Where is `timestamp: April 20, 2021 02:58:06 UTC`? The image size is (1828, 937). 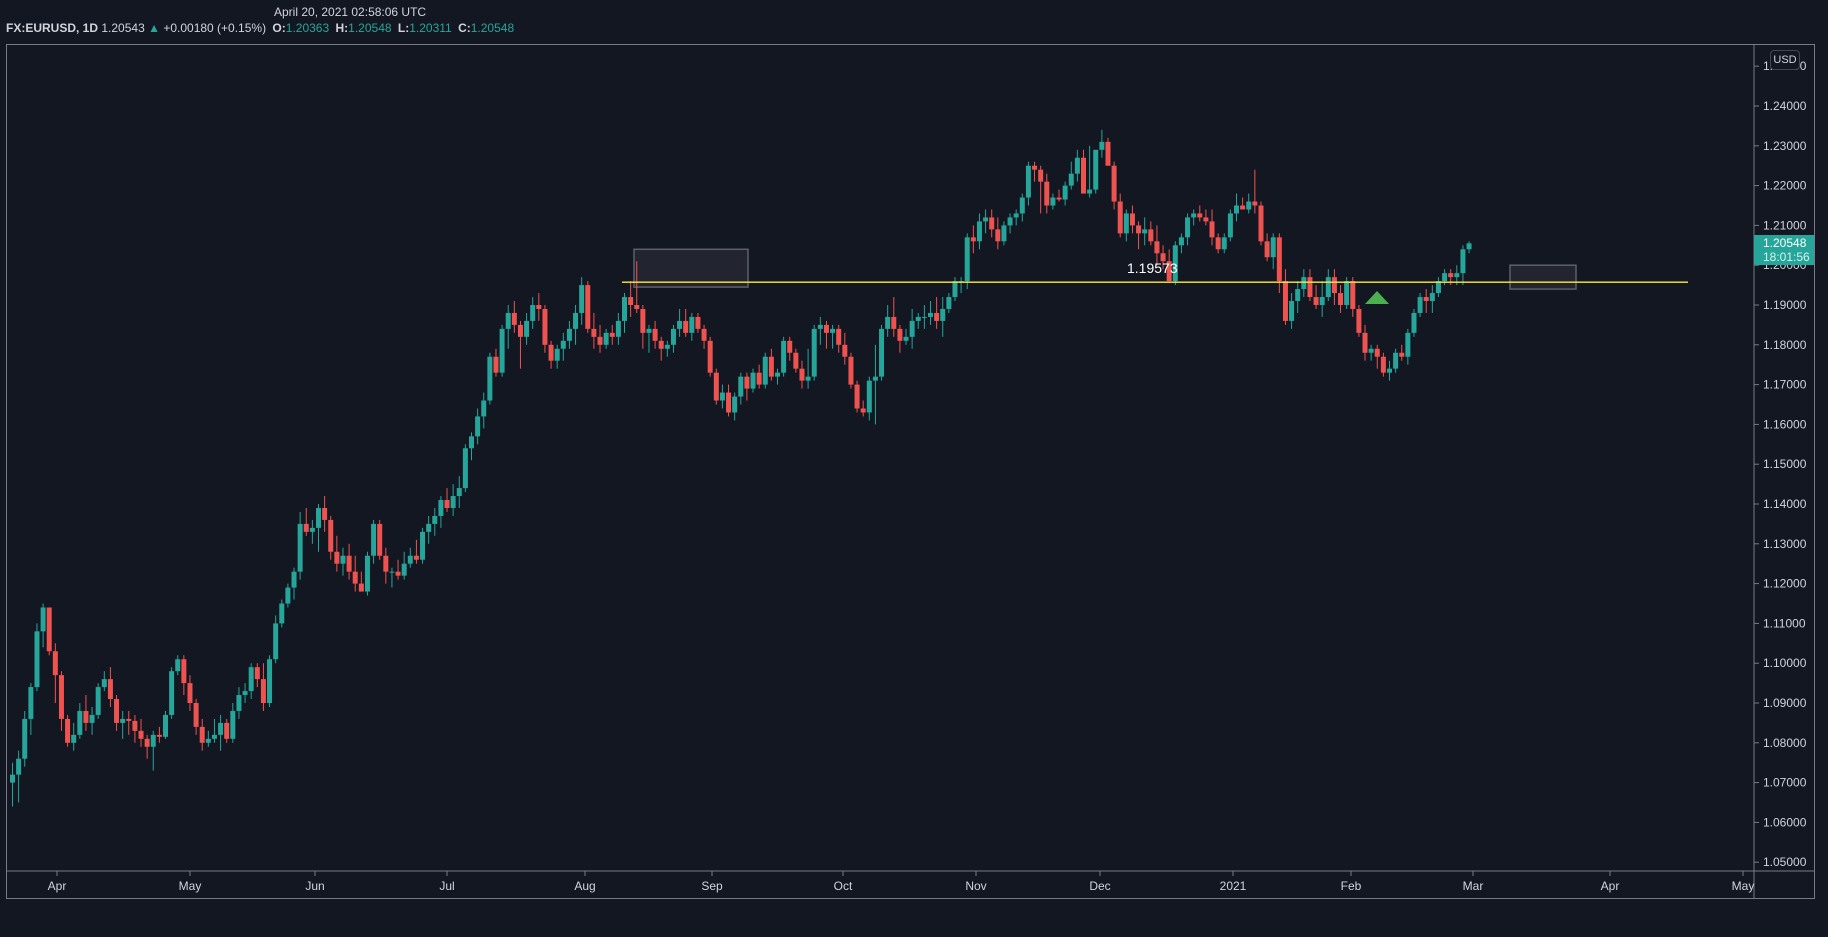 timestamp: April 20, 2021 02:58:06 UTC is located at coordinates (350, 12).